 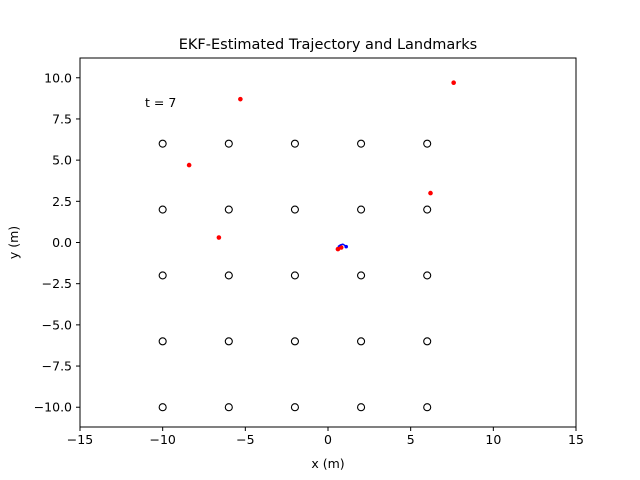 What do you see at coordinates (327, 463) in the screenshot?
I see `x-axis-label: x (m)` at bounding box center [327, 463].